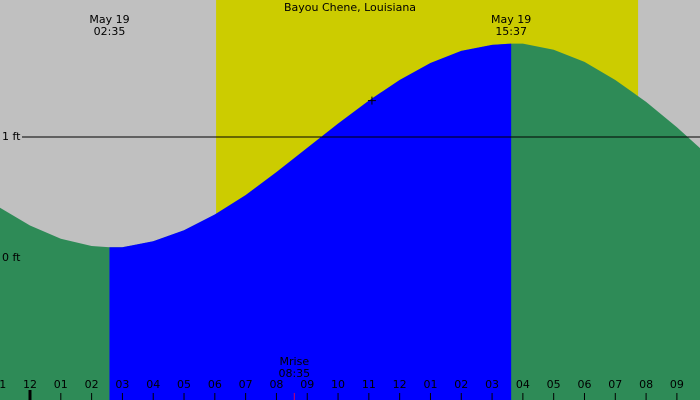 The height and width of the screenshot is (400, 700). What do you see at coordinates (511, 31) in the screenshot?
I see `extreme-time: 15:37` at bounding box center [511, 31].